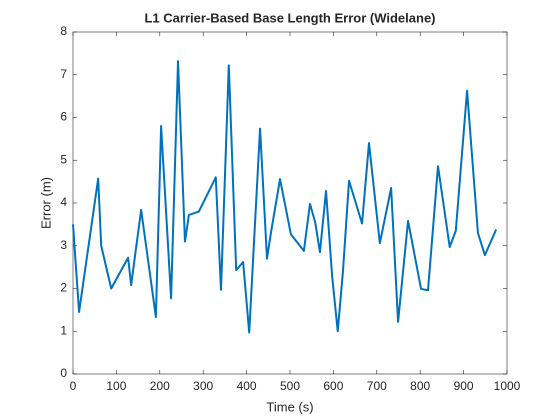  What do you see at coordinates (507, 386) in the screenshot?
I see `x-tick-label: 1000` at bounding box center [507, 386].